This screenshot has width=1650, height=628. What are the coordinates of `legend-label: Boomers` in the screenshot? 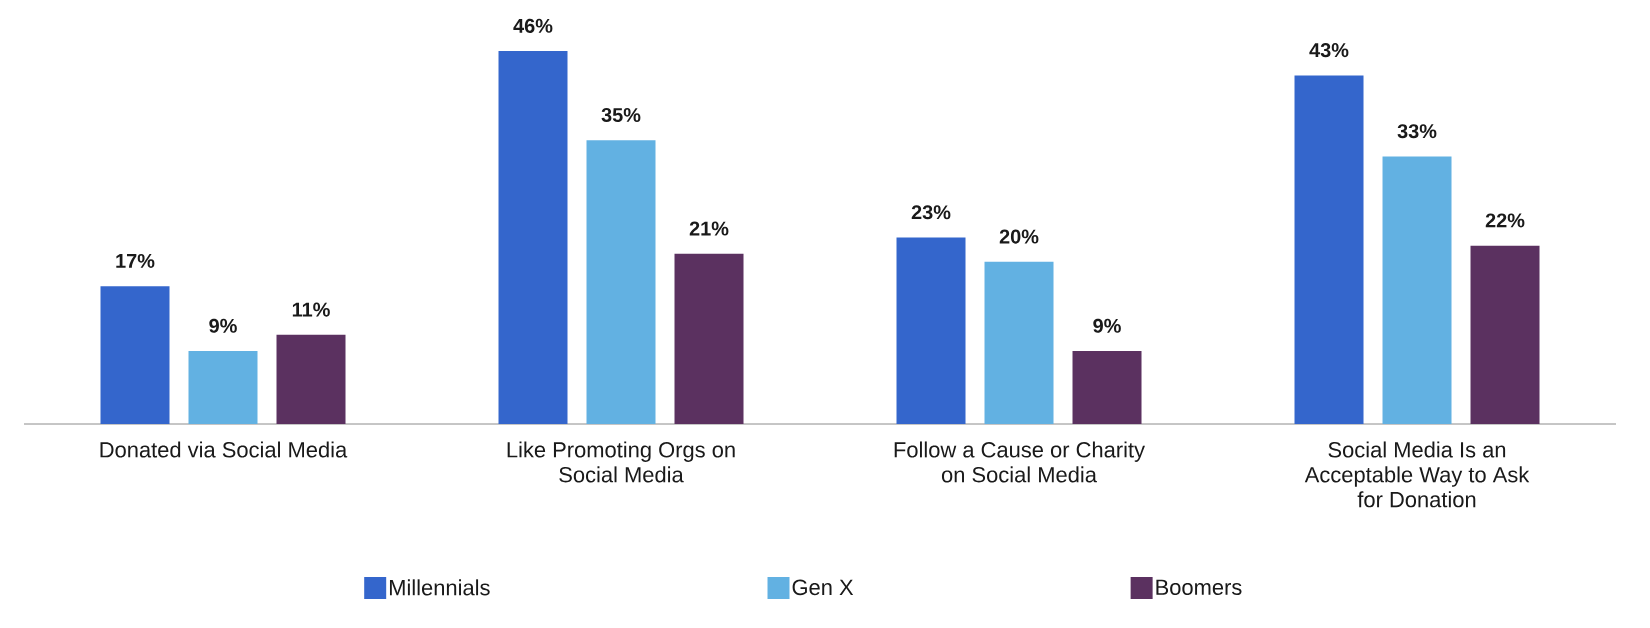 It's located at (1199, 587).